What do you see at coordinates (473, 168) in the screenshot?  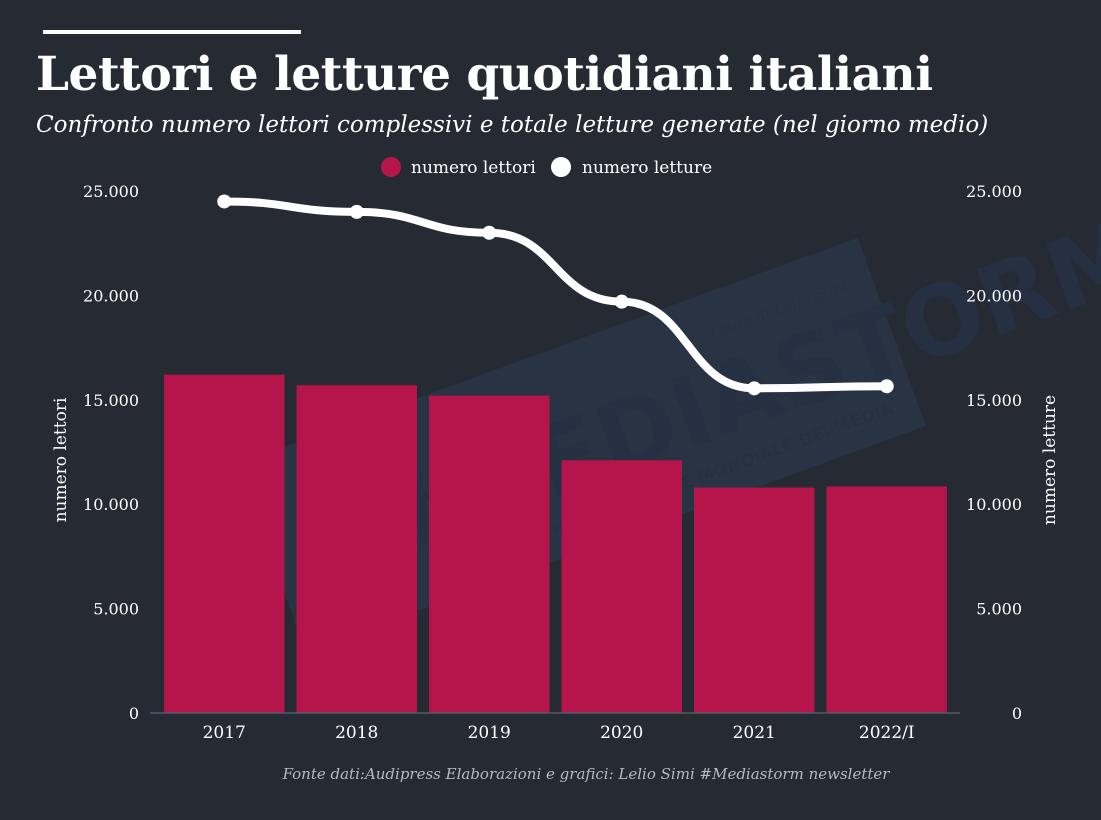 I see `legend-label-lettori: numero lettori` at bounding box center [473, 168].